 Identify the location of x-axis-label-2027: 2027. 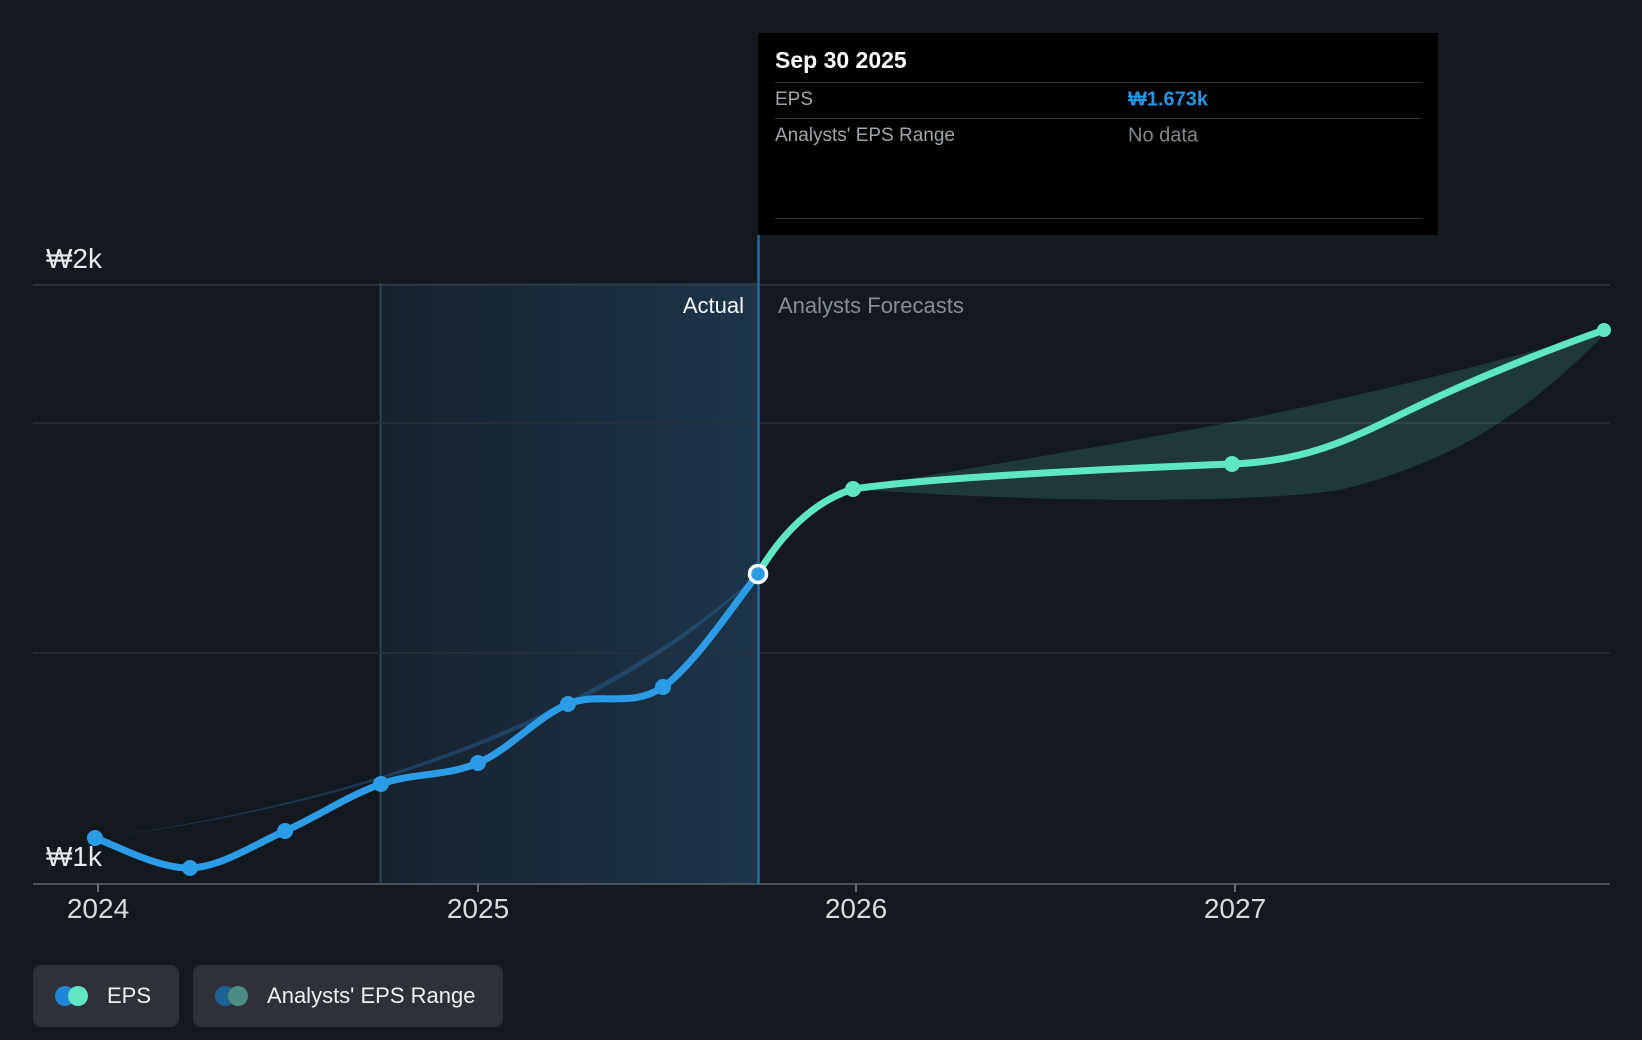
(1235, 908).